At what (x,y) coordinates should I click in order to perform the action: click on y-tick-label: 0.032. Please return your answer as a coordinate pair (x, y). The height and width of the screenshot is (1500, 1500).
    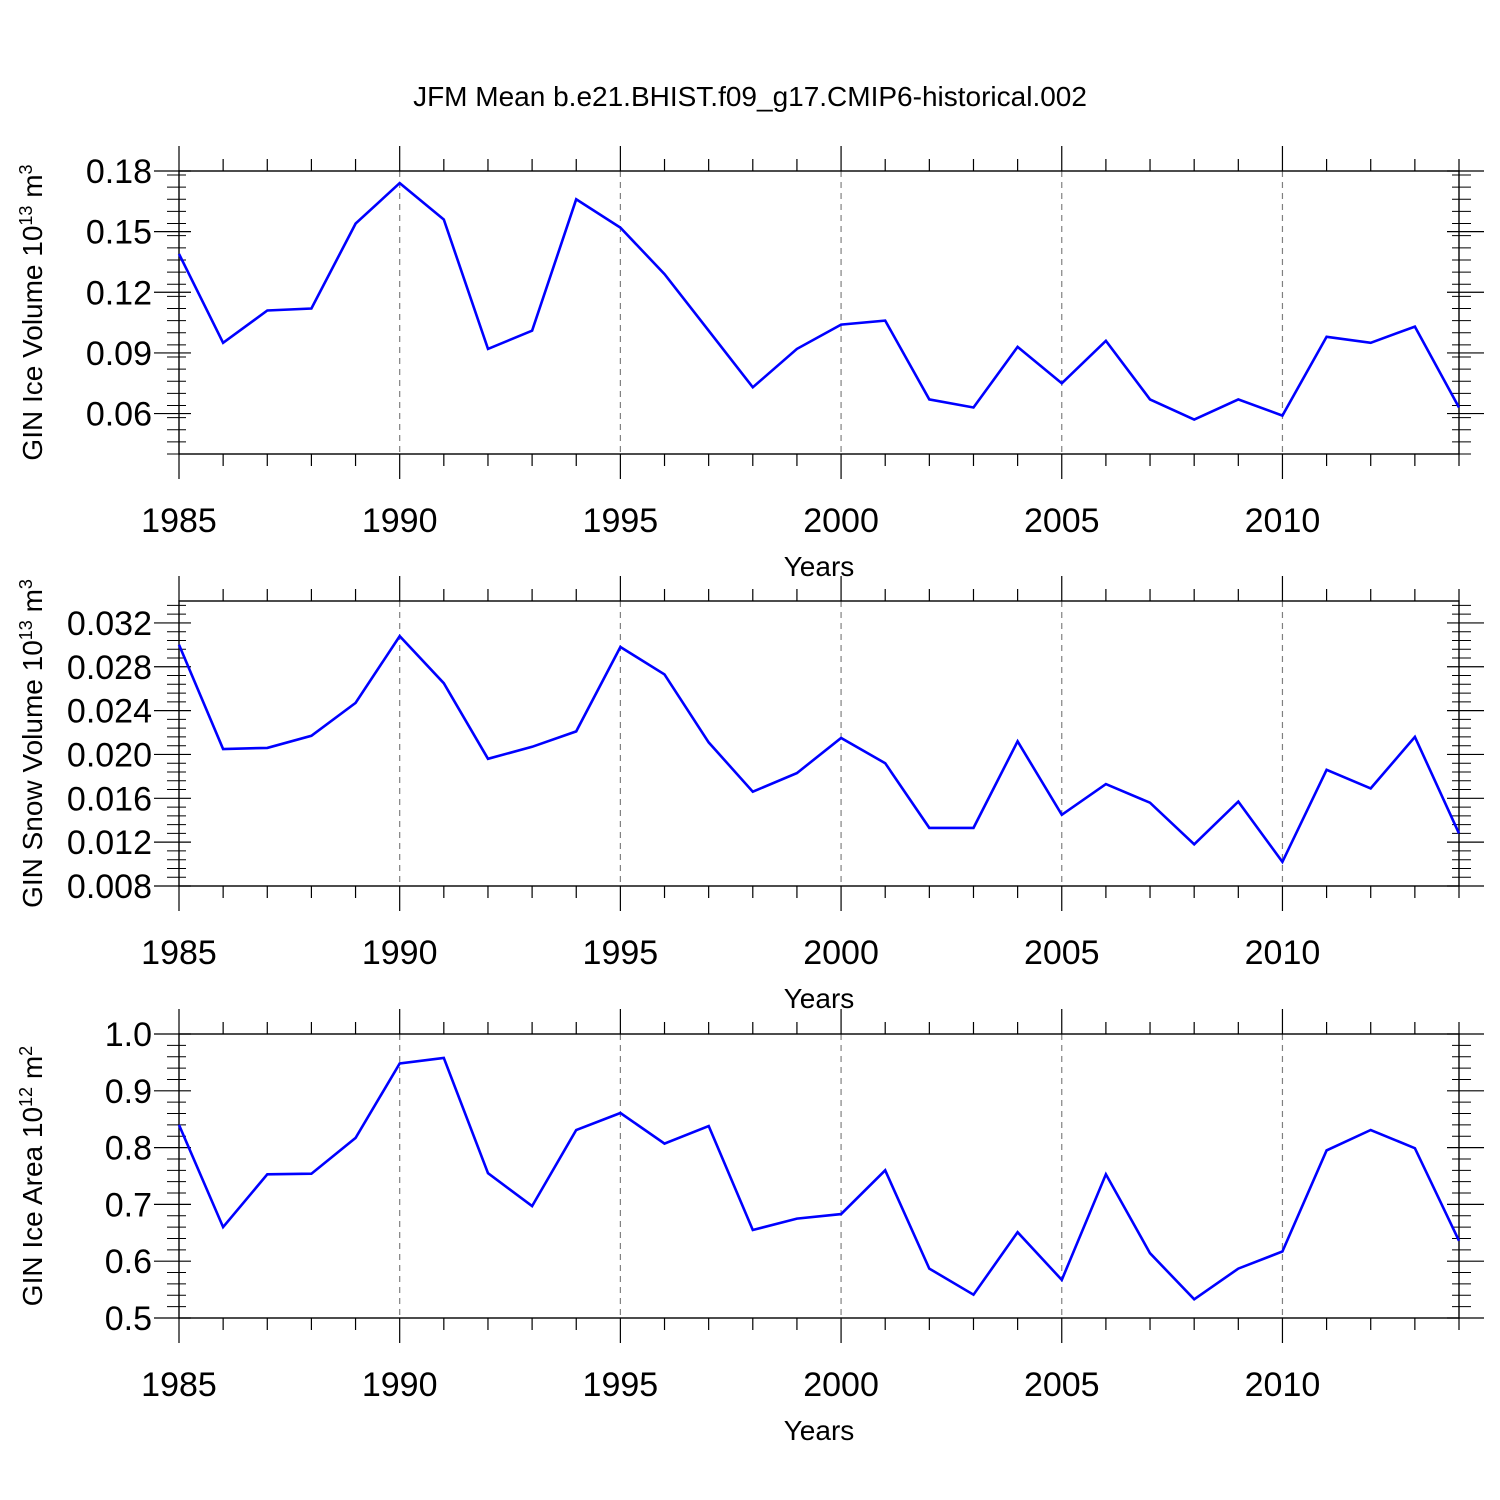
    Looking at the image, I should click on (109, 624).